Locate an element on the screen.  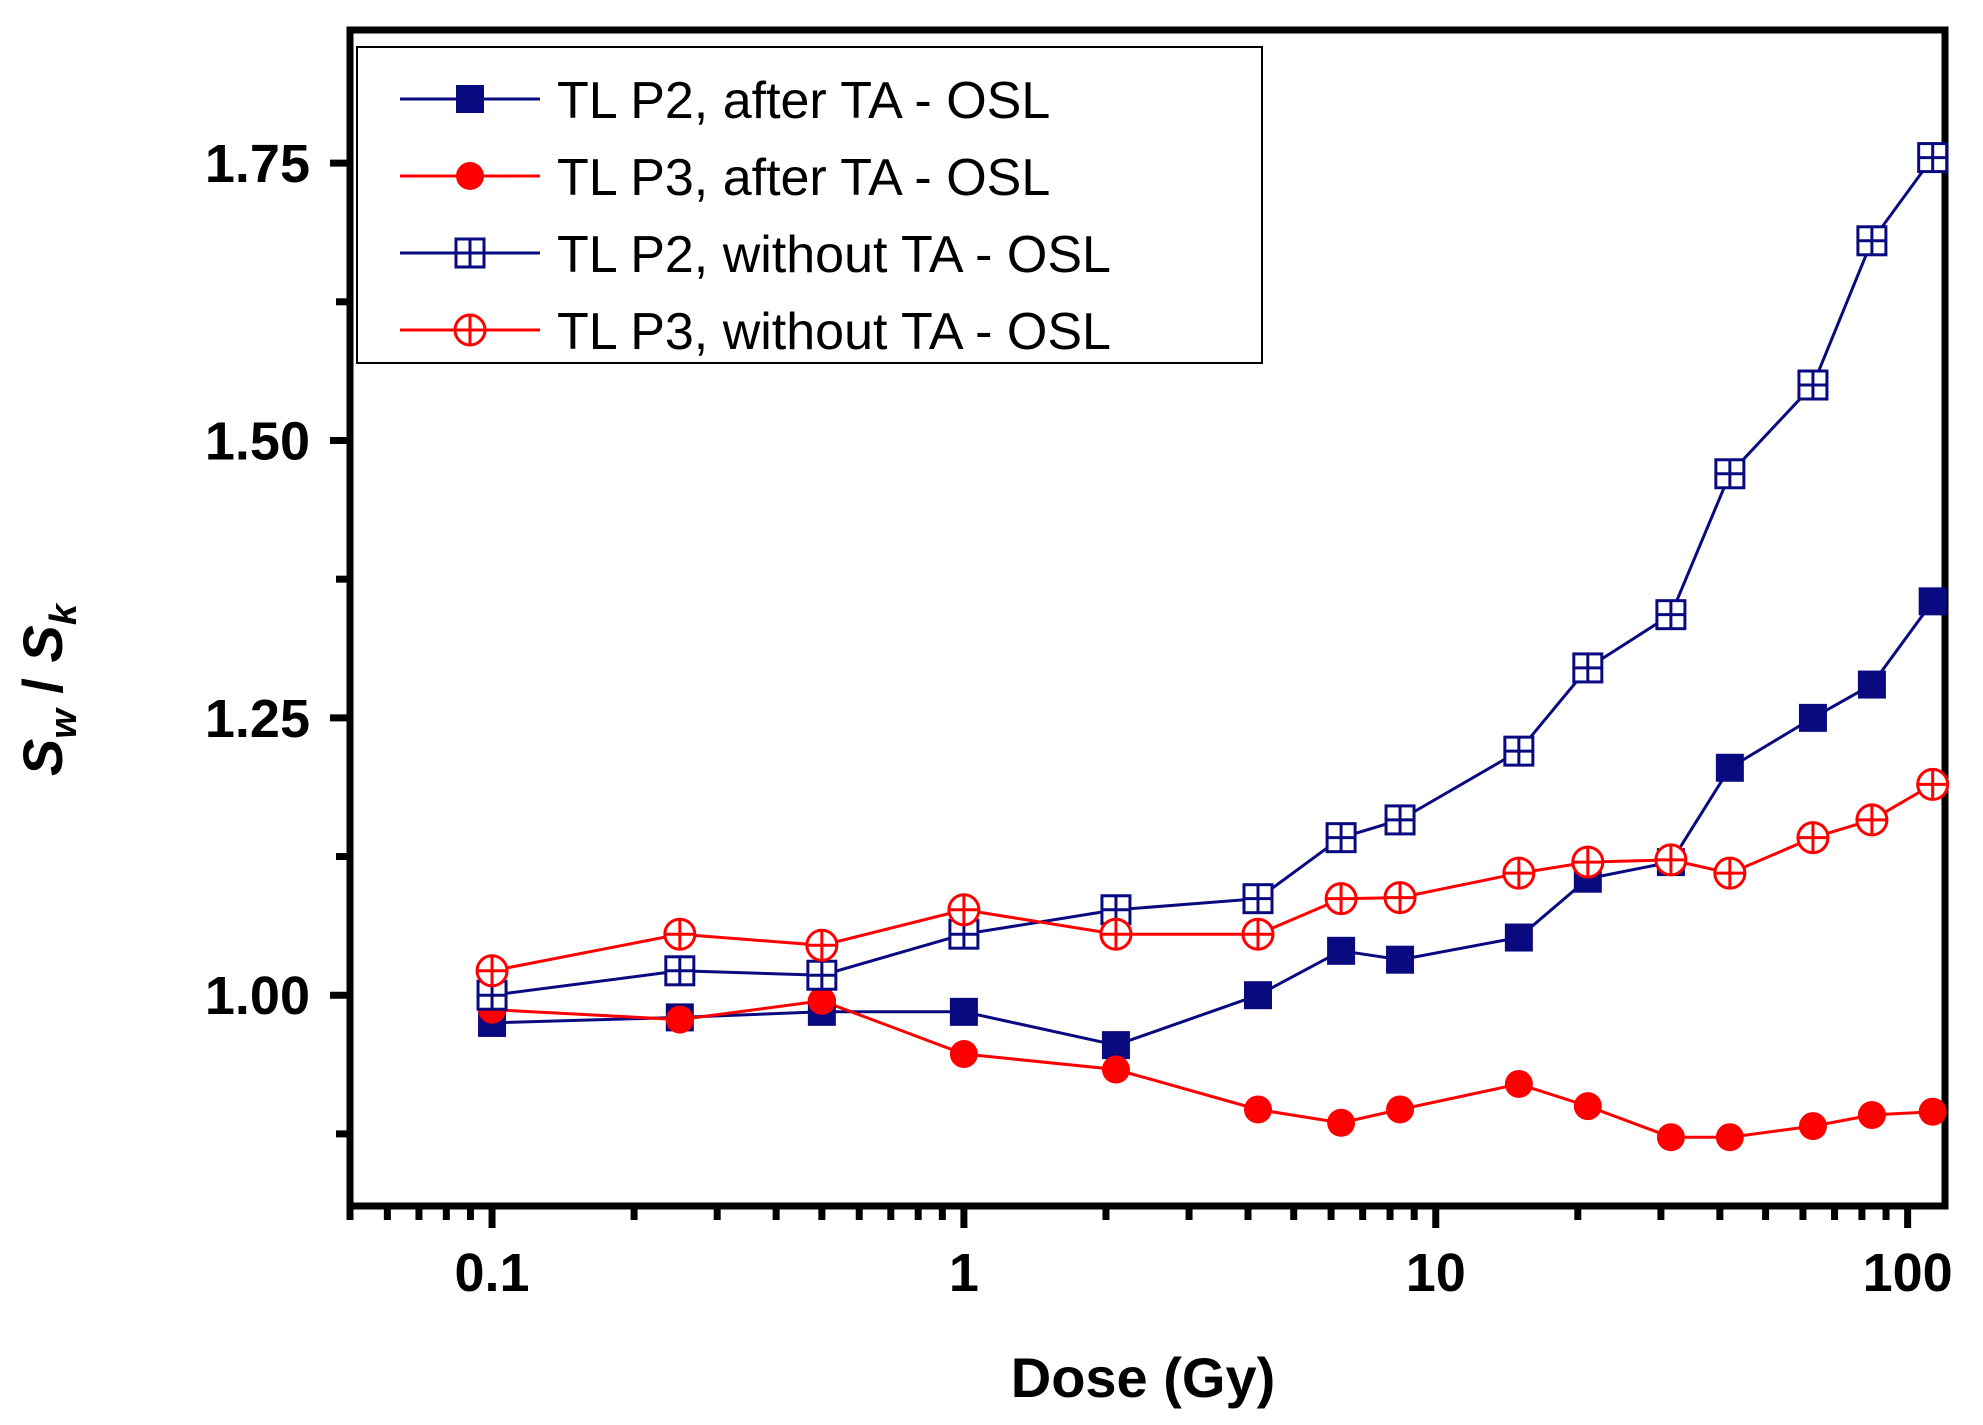
y-title-s2: S is located at coordinates (42, 643).